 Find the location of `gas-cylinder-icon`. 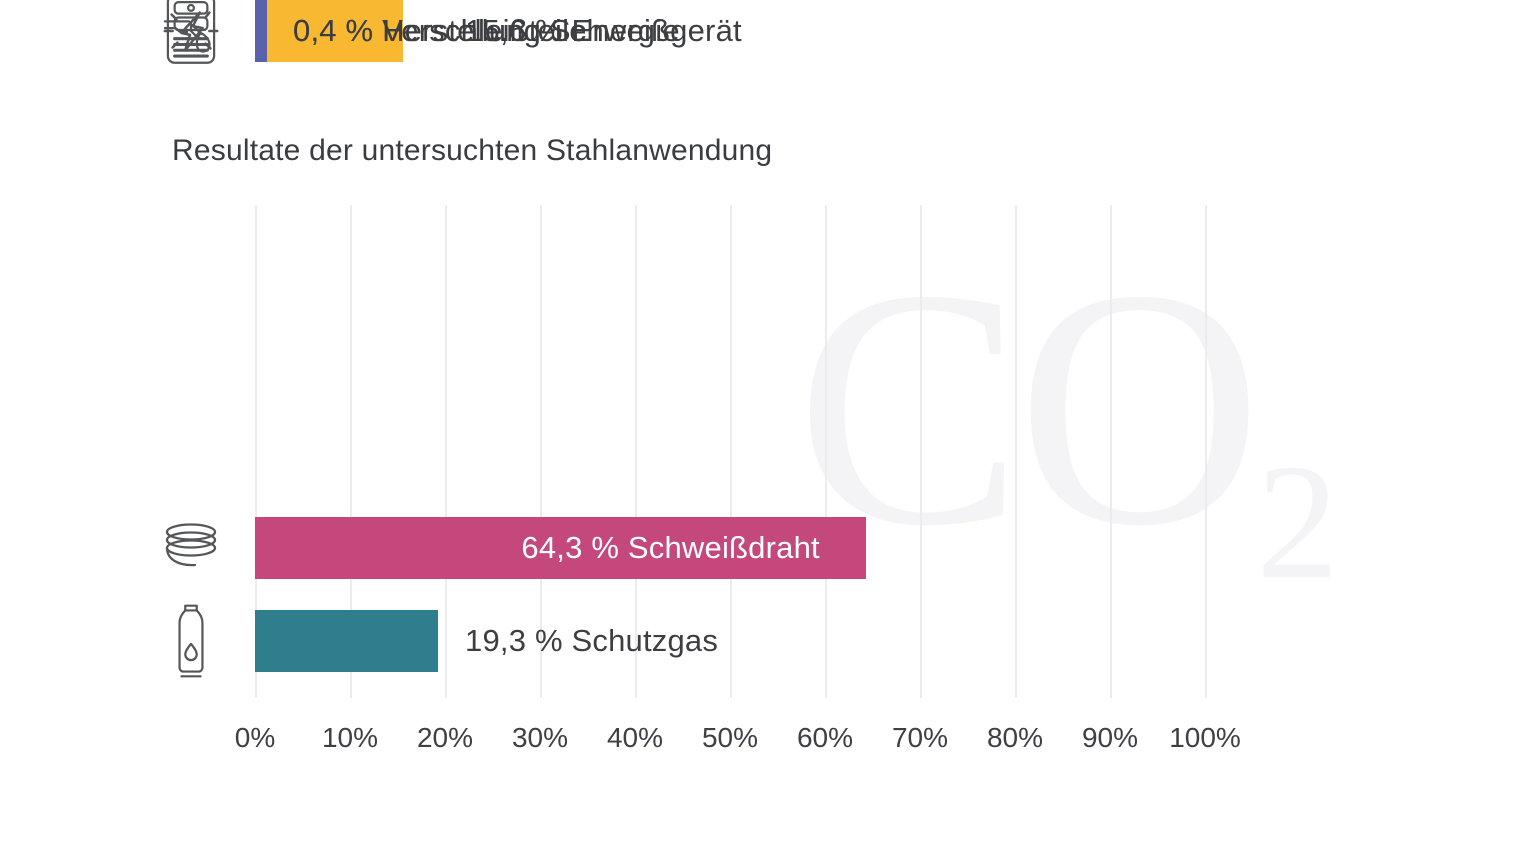

gas-cylinder-icon is located at coordinates (191, 641).